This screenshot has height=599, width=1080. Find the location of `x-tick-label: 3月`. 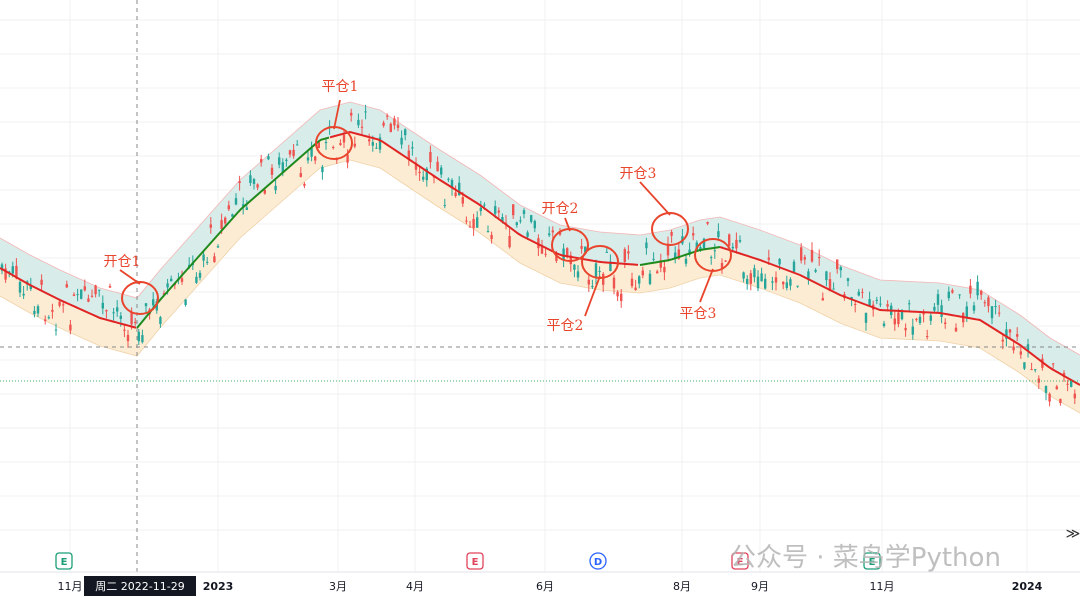

x-tick-label: 3月 is located at coordinates (338, 586).